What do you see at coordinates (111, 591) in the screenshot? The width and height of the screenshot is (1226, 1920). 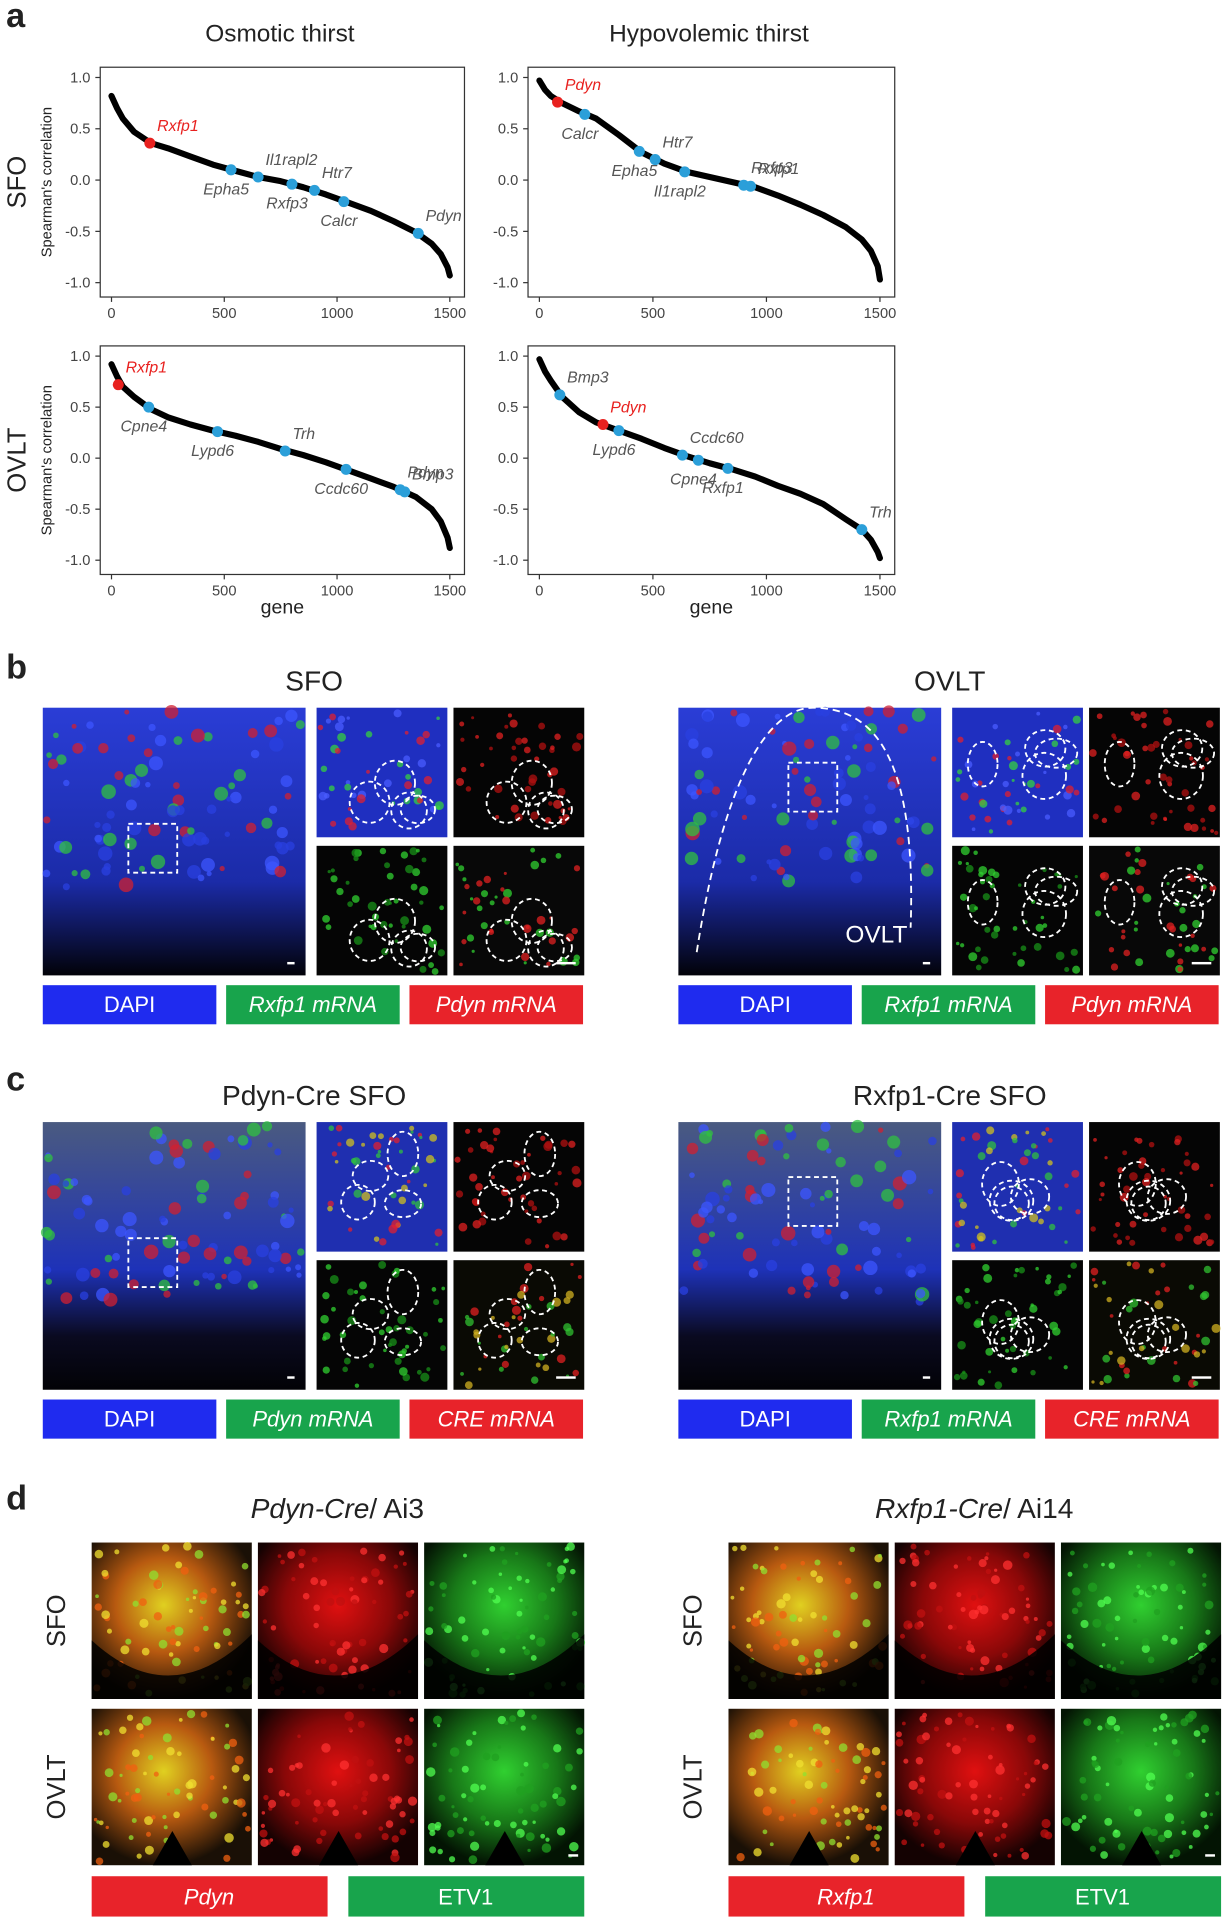 I see `x-tick-label: 0` at bounding box center [111, 591].